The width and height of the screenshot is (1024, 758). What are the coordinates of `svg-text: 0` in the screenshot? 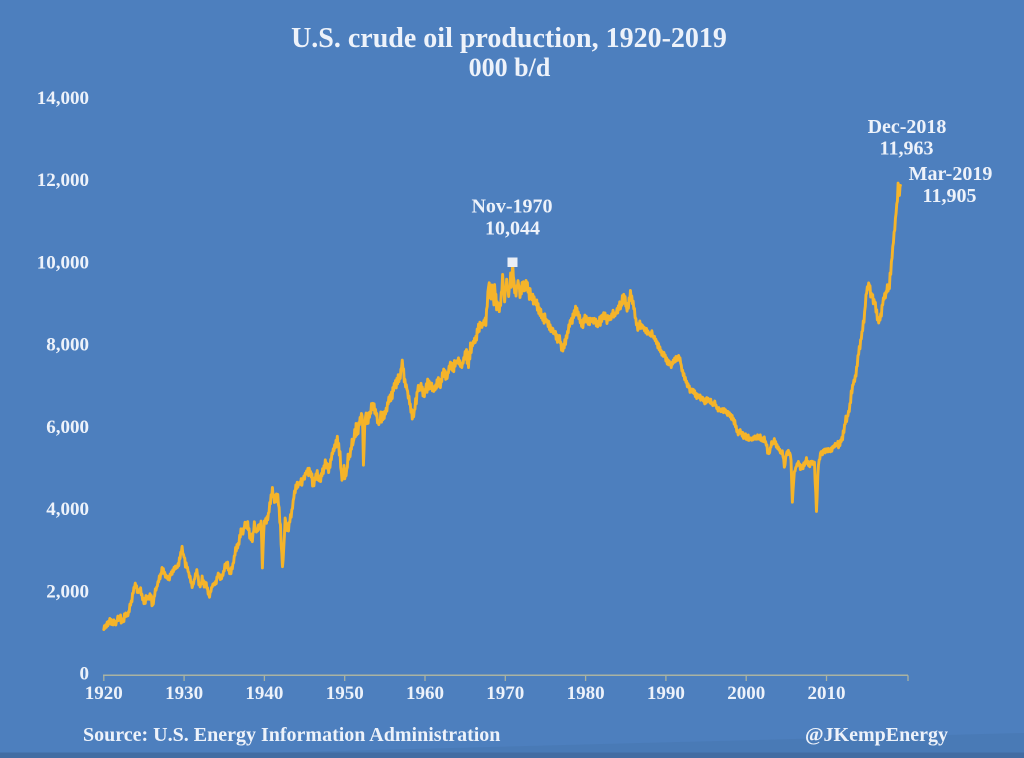 It's located at (85, 674).